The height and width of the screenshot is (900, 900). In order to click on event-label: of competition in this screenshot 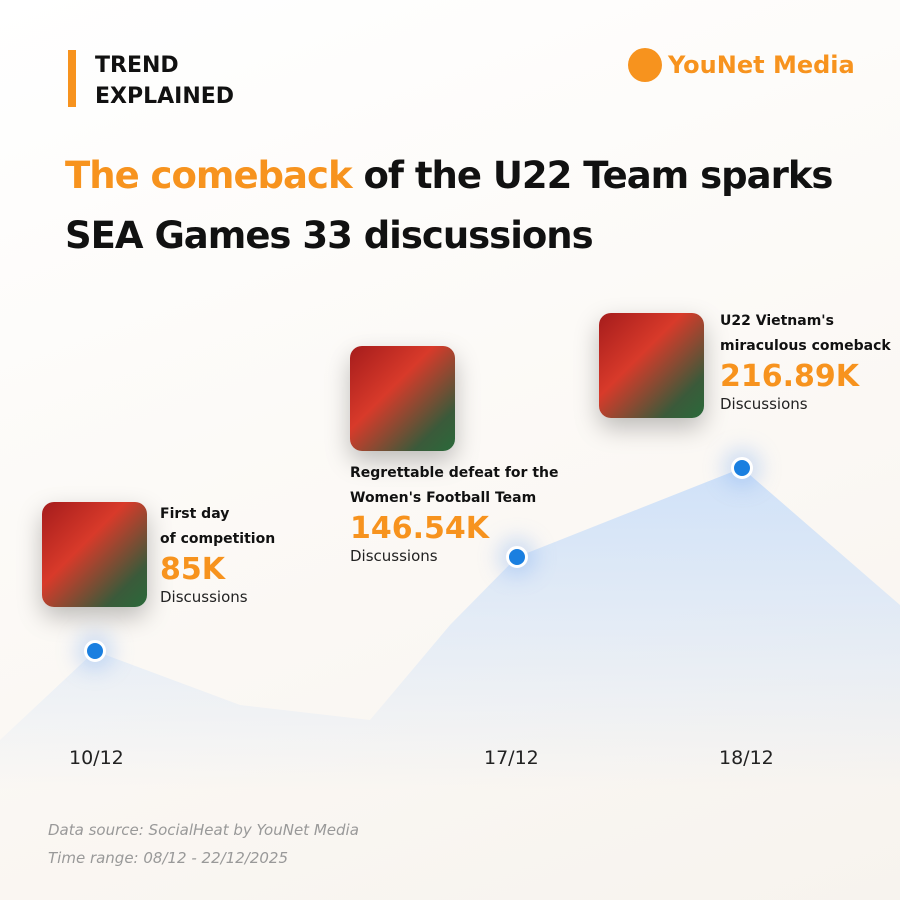, I will do `click(218, 539)`.